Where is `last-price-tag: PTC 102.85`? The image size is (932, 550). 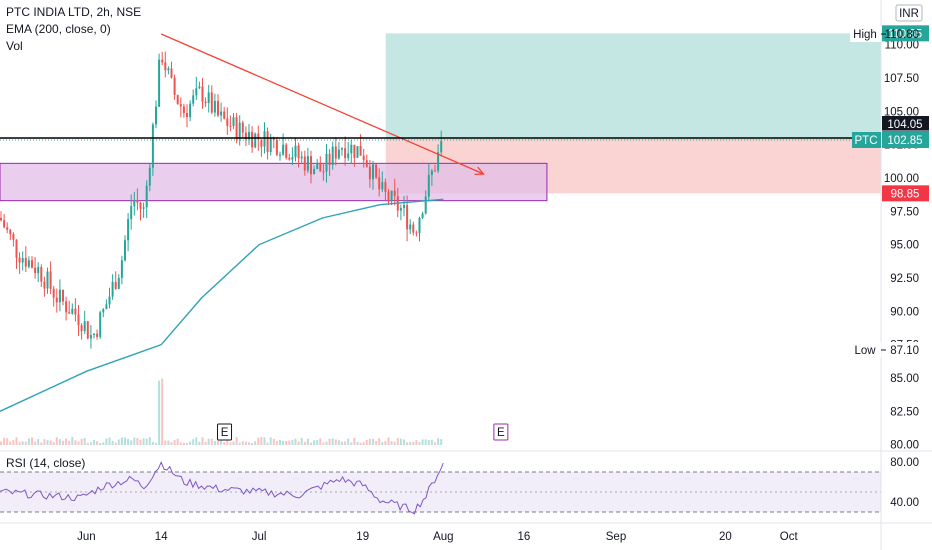
last-price-tag: PTC 102.85 is located at coordinates (890, 140).